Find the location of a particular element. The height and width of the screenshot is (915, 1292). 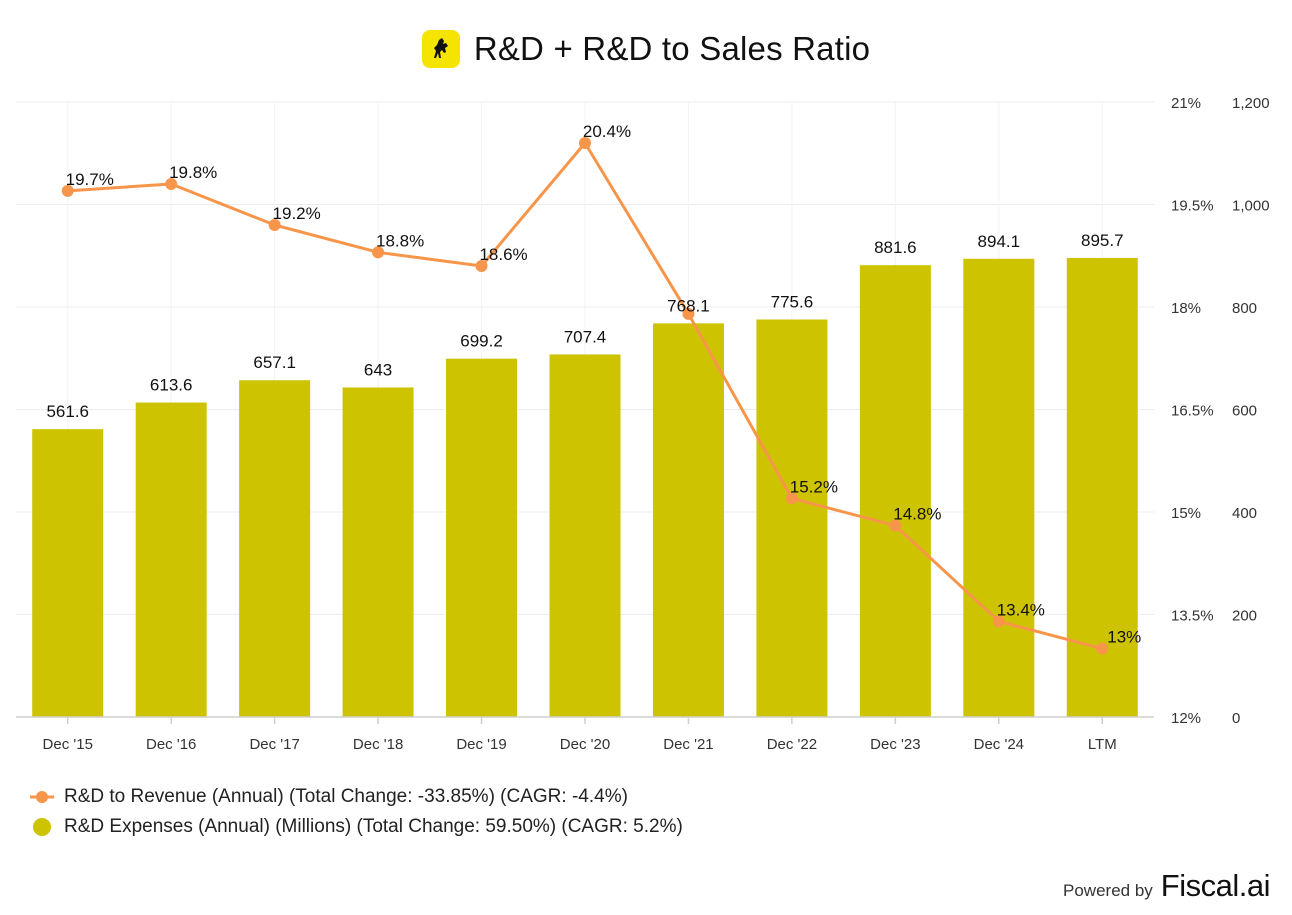

x-axis-tick-label: Dec '20 is located at coordinates (585, 744).